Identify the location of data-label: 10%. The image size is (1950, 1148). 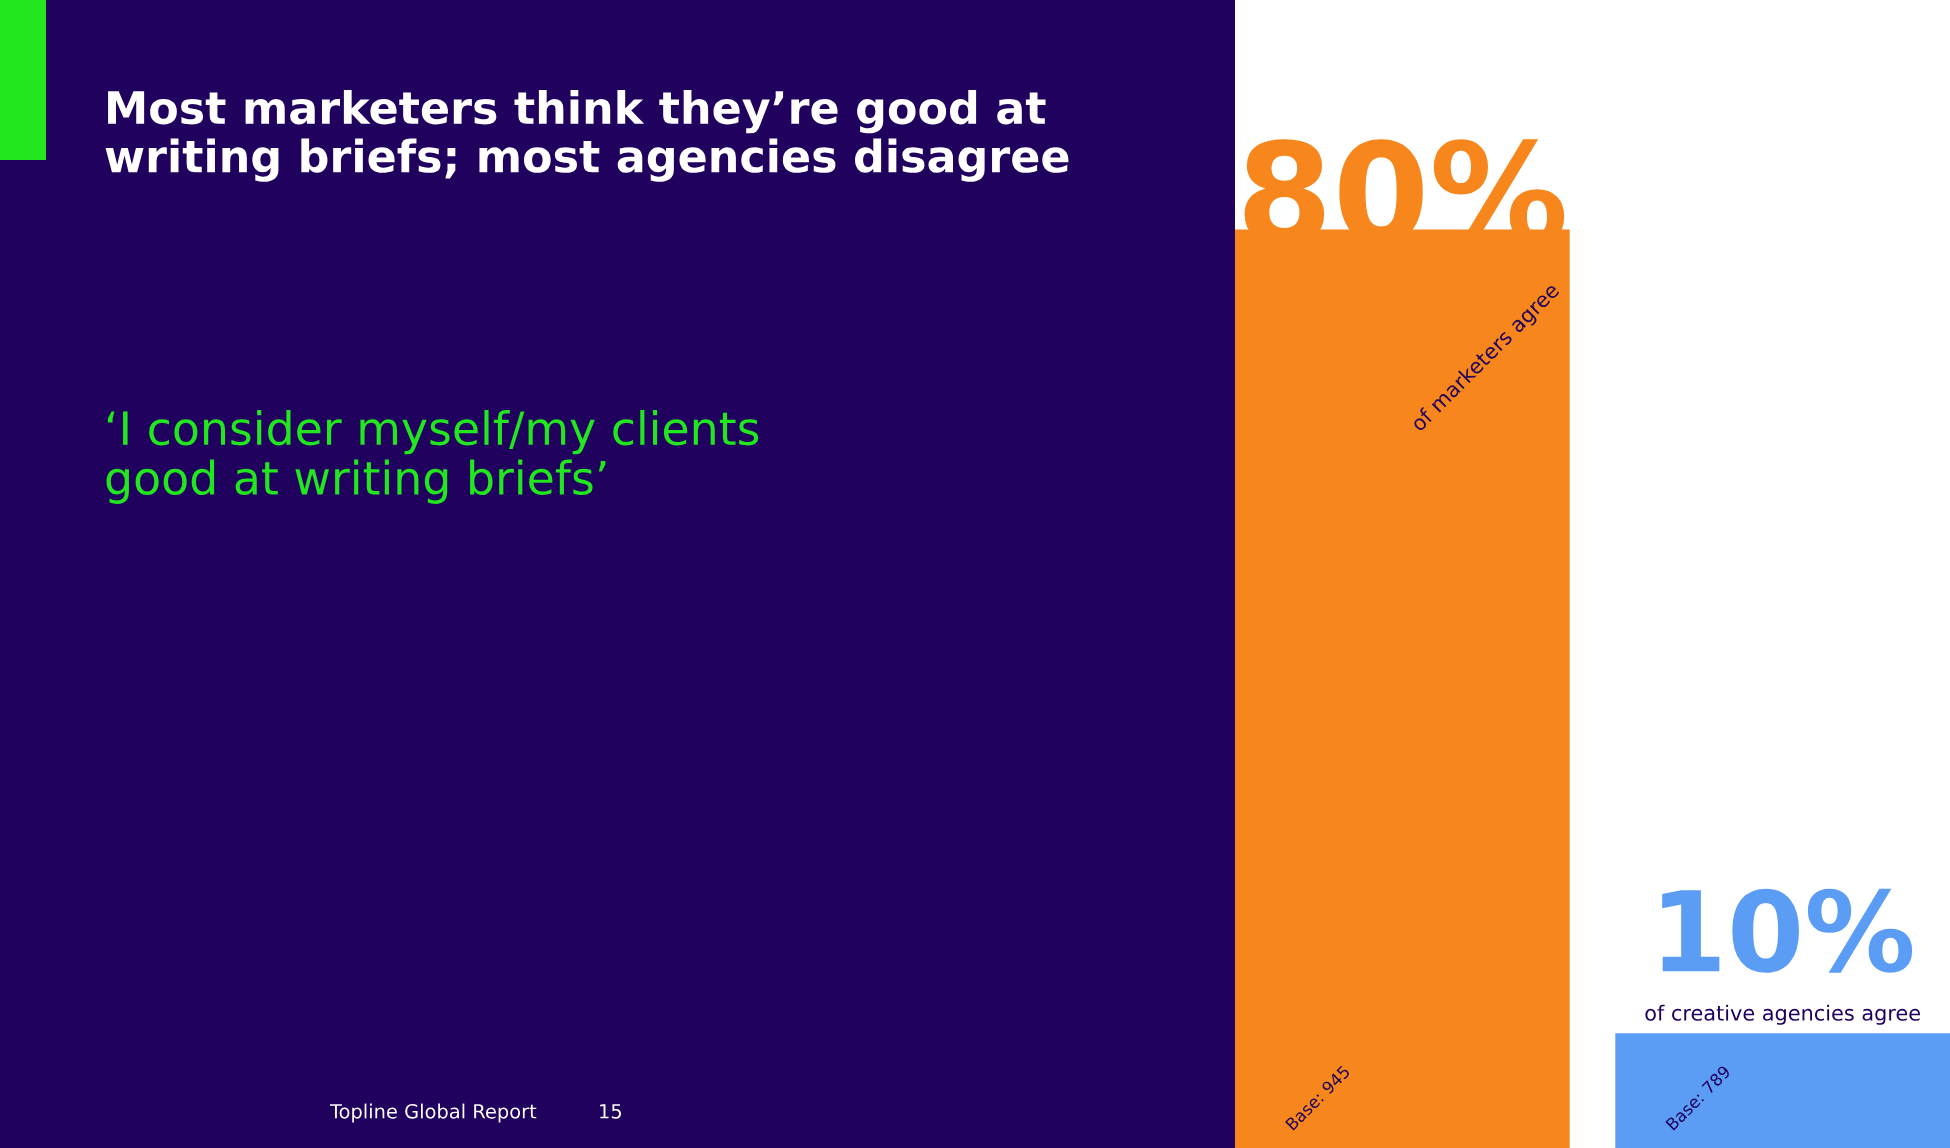
(1787, 930).